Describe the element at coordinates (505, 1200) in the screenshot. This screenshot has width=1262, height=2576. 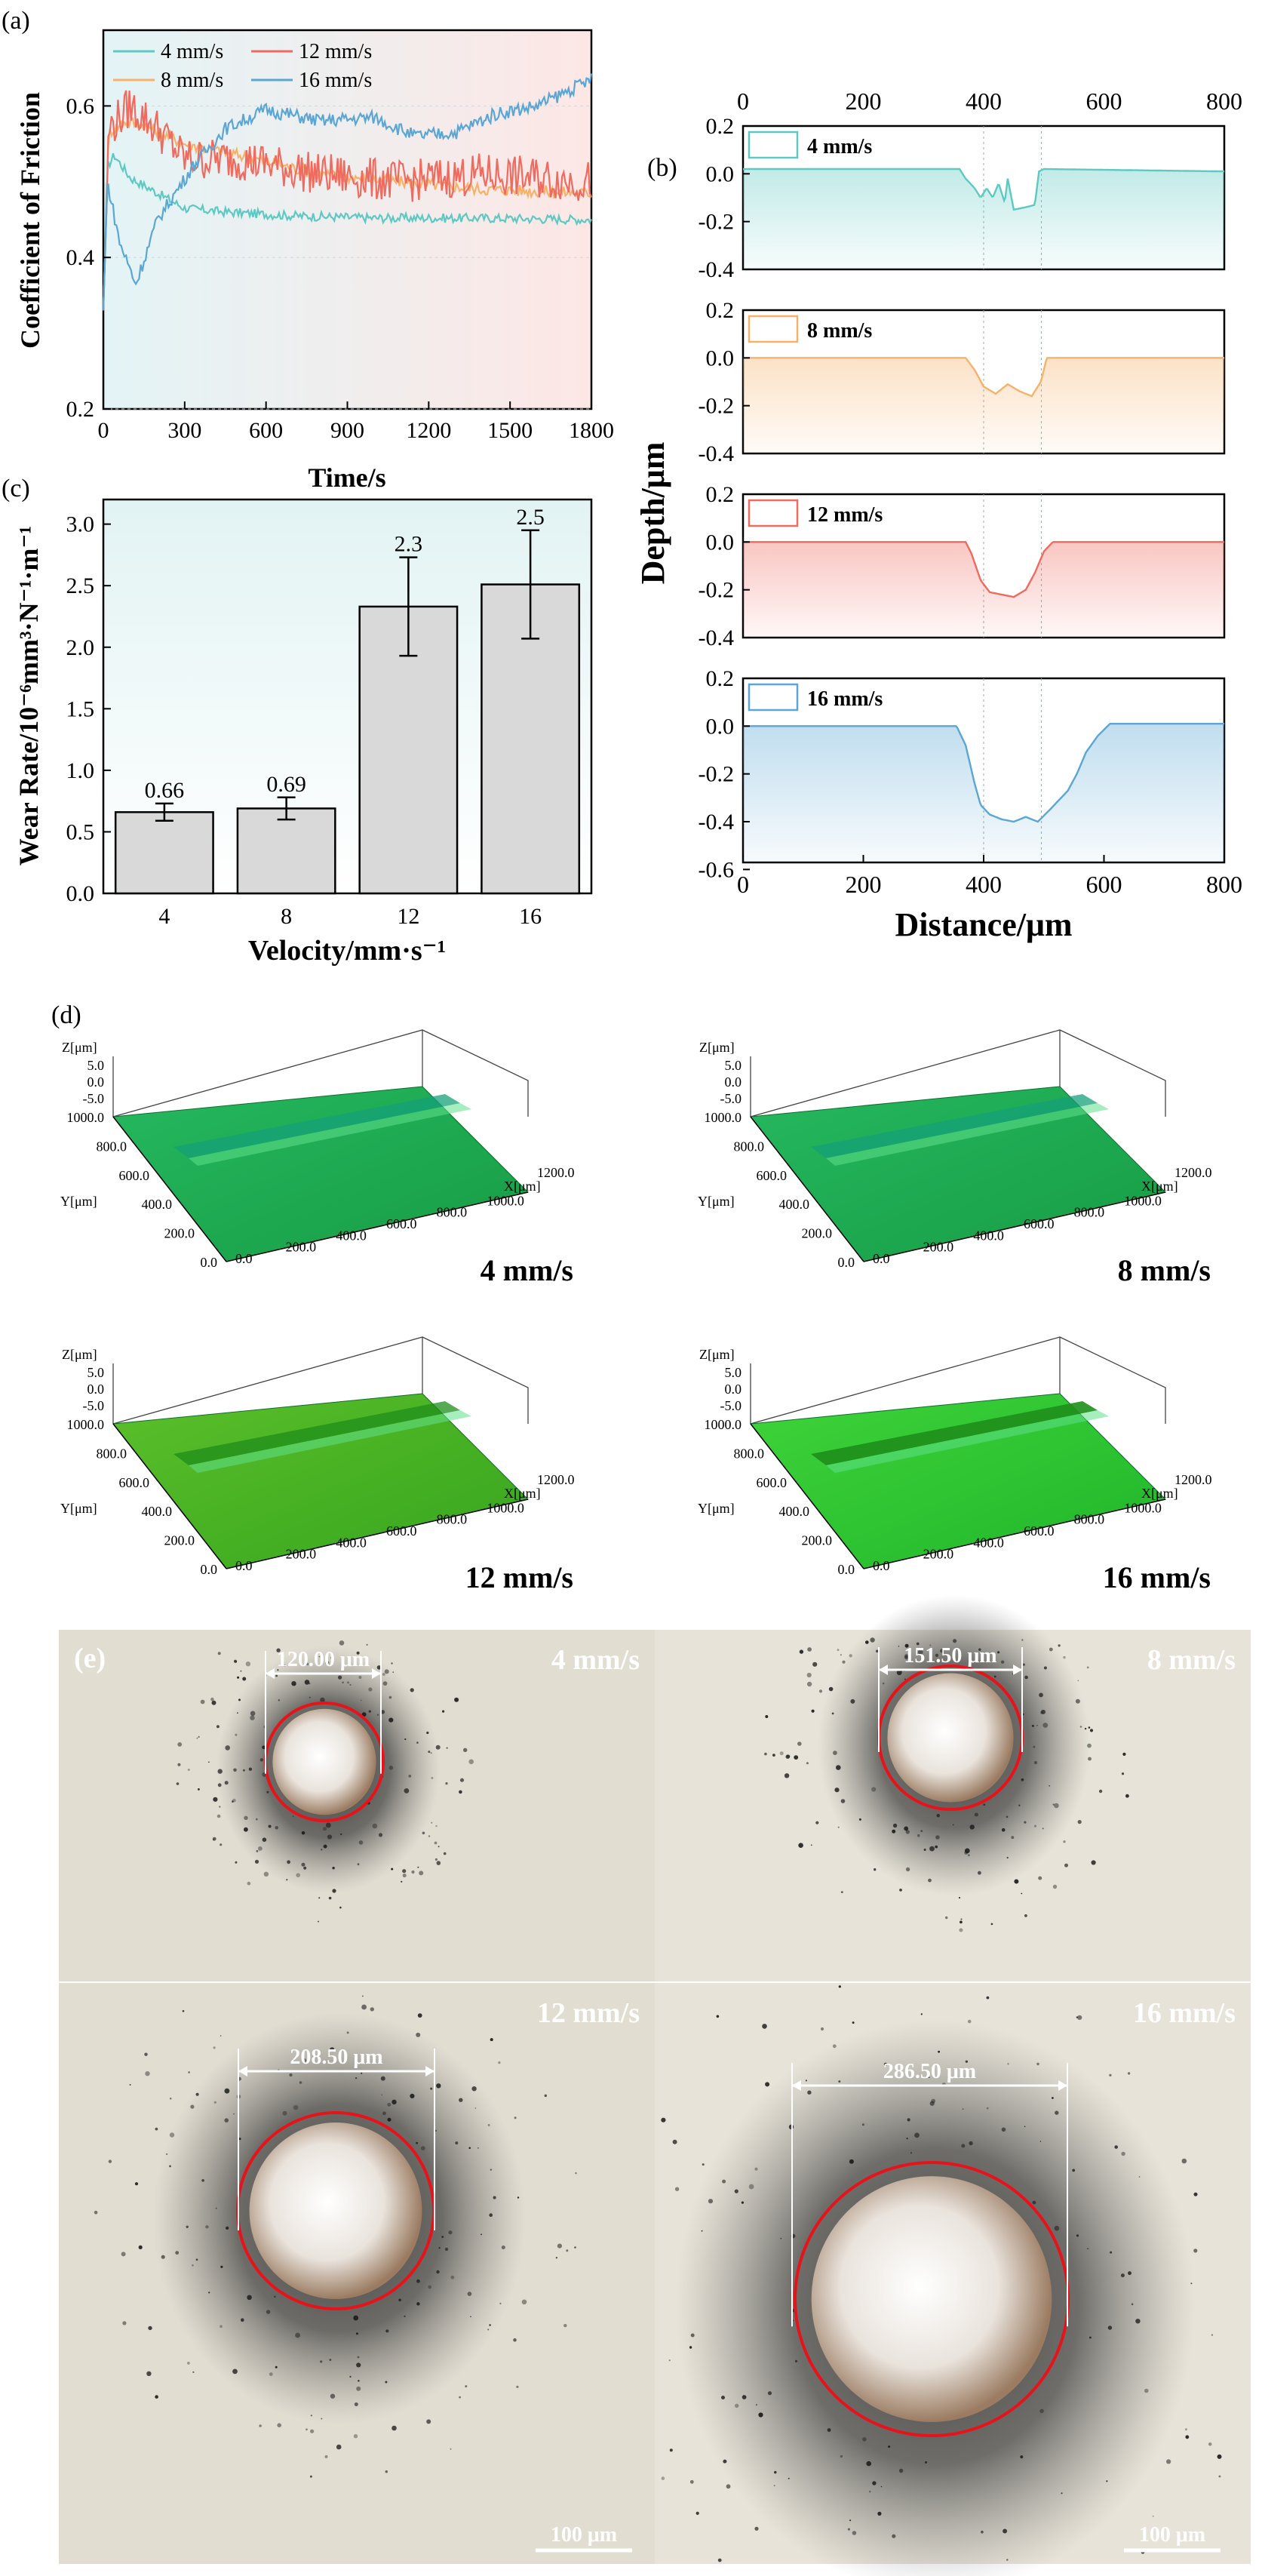
I see `x-tick-label: 1000.0` at that location.